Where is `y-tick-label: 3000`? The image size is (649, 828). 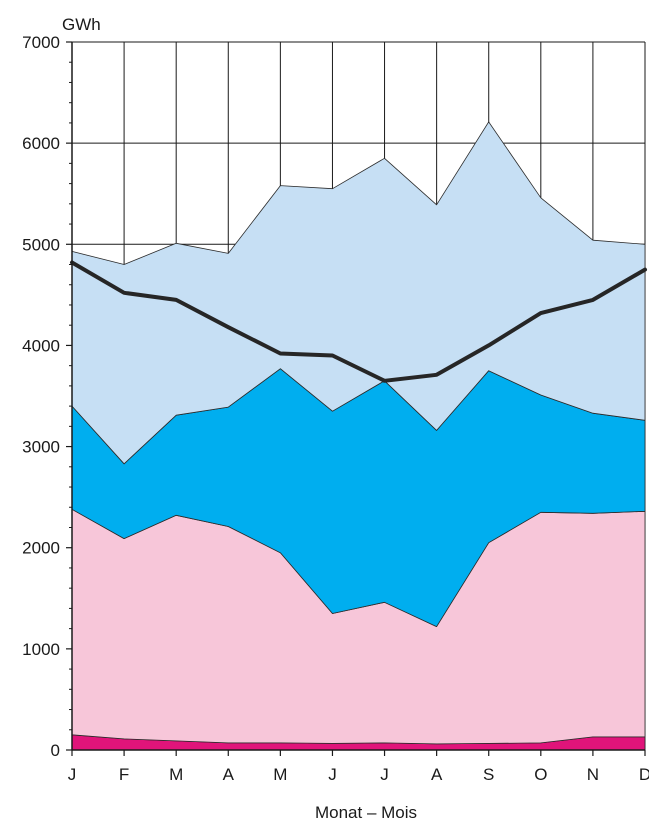
y-tick-label: 3000 is located at coordinates (41, 447).